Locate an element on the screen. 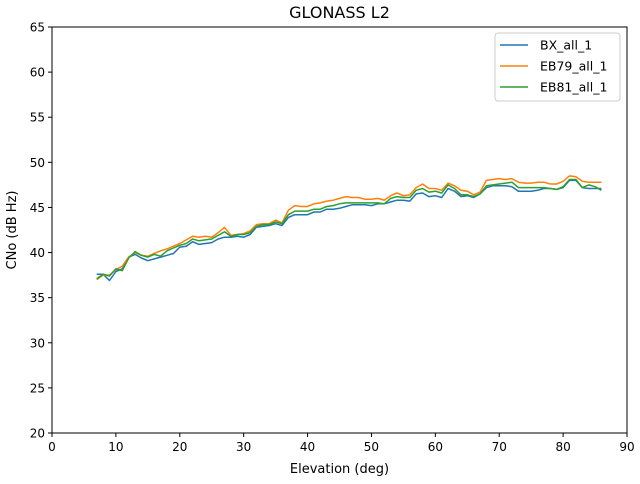  legend-label: EB79_all_1 is located at coordinates (573, 66).